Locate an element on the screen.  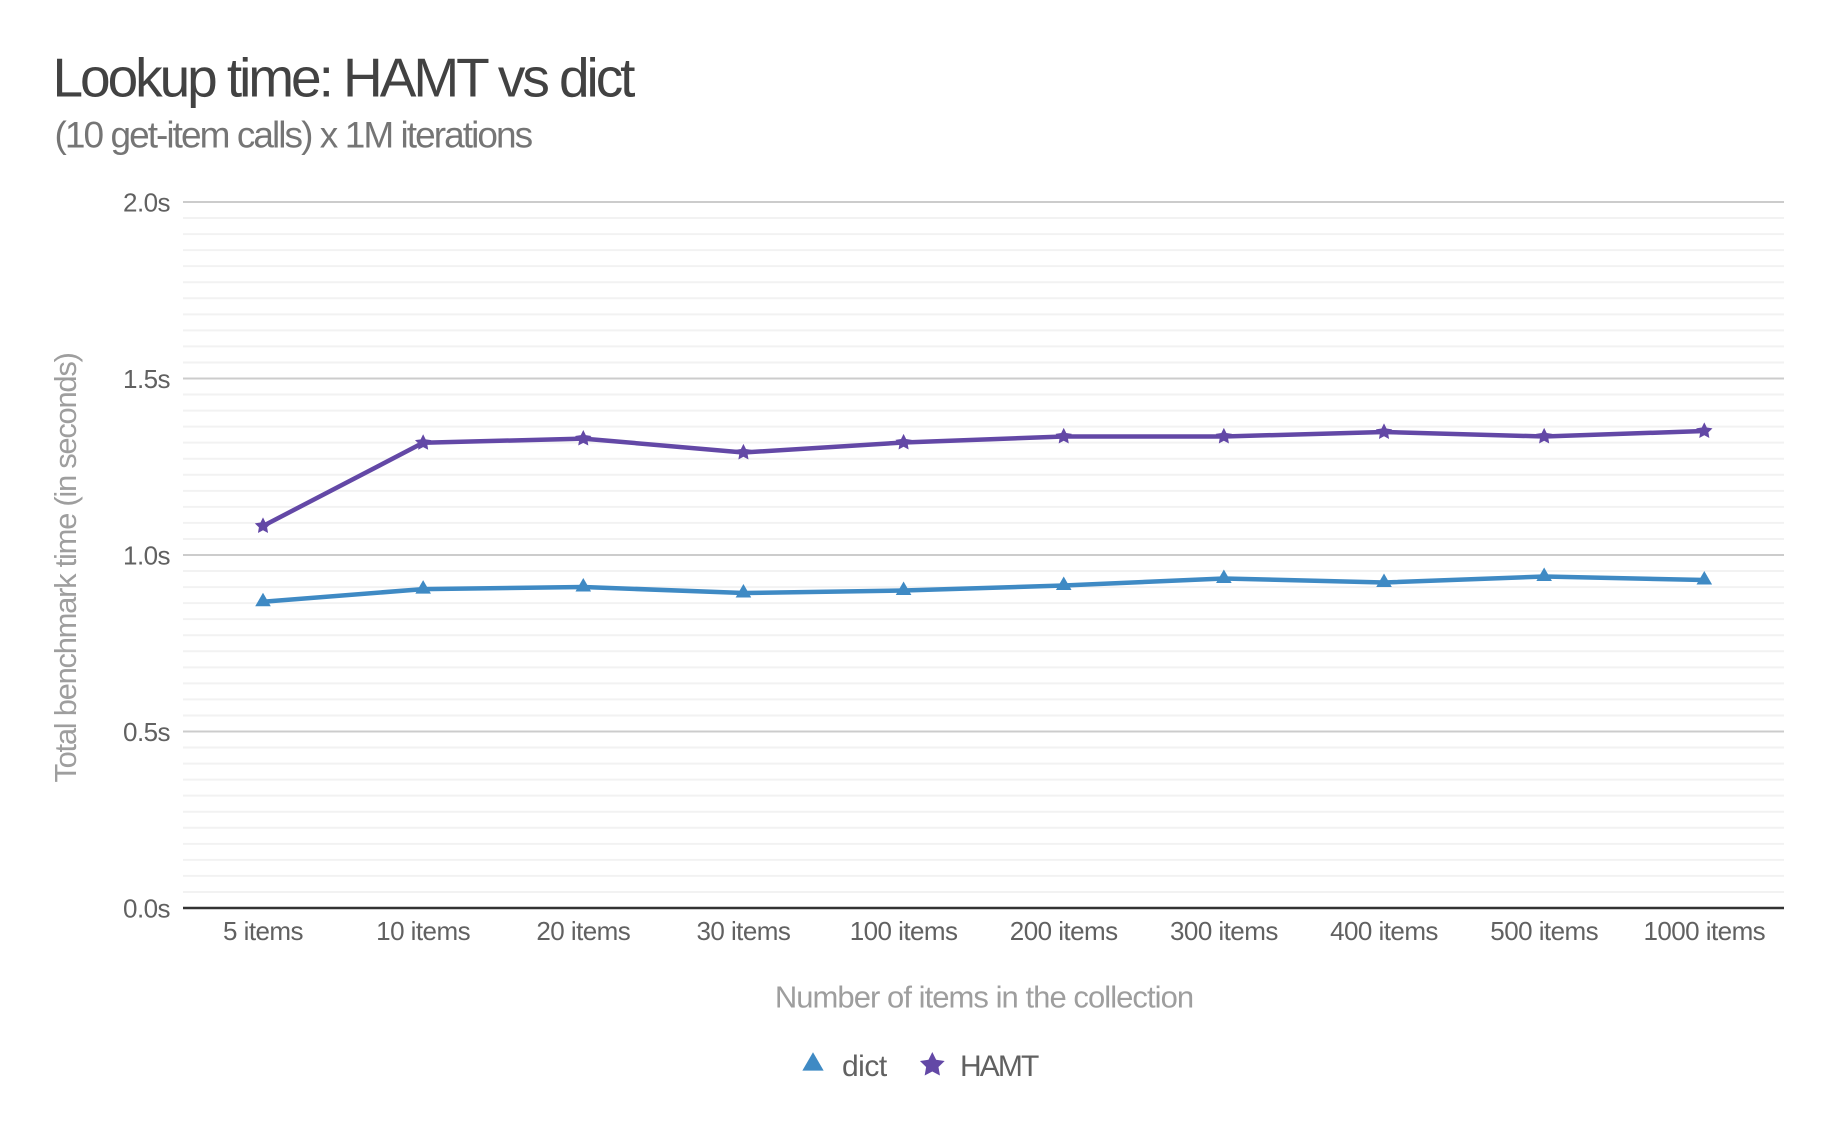
svg-text: 20 items is located at coordinates (583, 931).